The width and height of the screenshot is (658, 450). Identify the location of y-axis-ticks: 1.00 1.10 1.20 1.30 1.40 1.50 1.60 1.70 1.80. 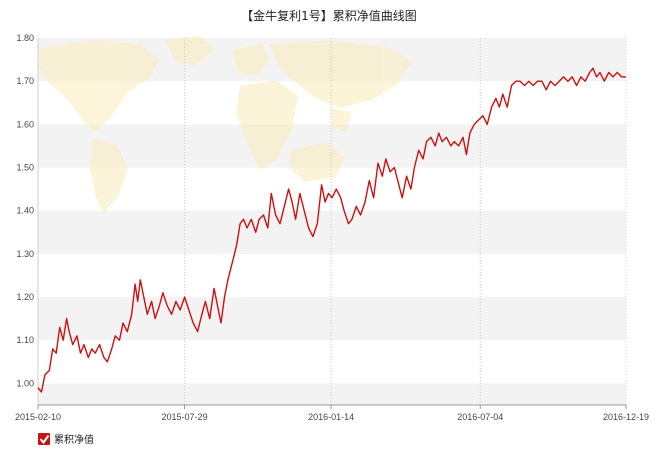
(25, 210).